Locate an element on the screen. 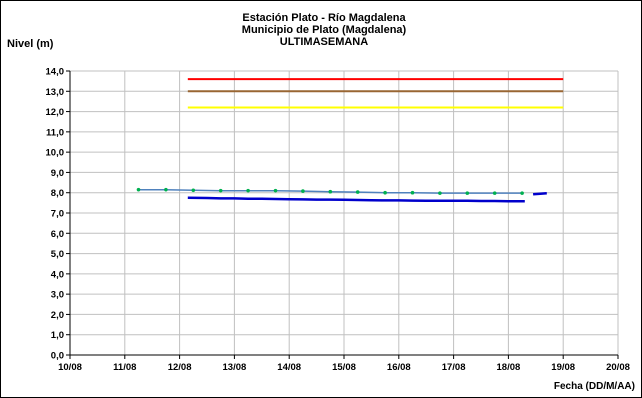 This screenshot has height=398, width=642. chart-title-line-2: Municipio de Plato (Magdalena) is located at coordinates (324, 30).